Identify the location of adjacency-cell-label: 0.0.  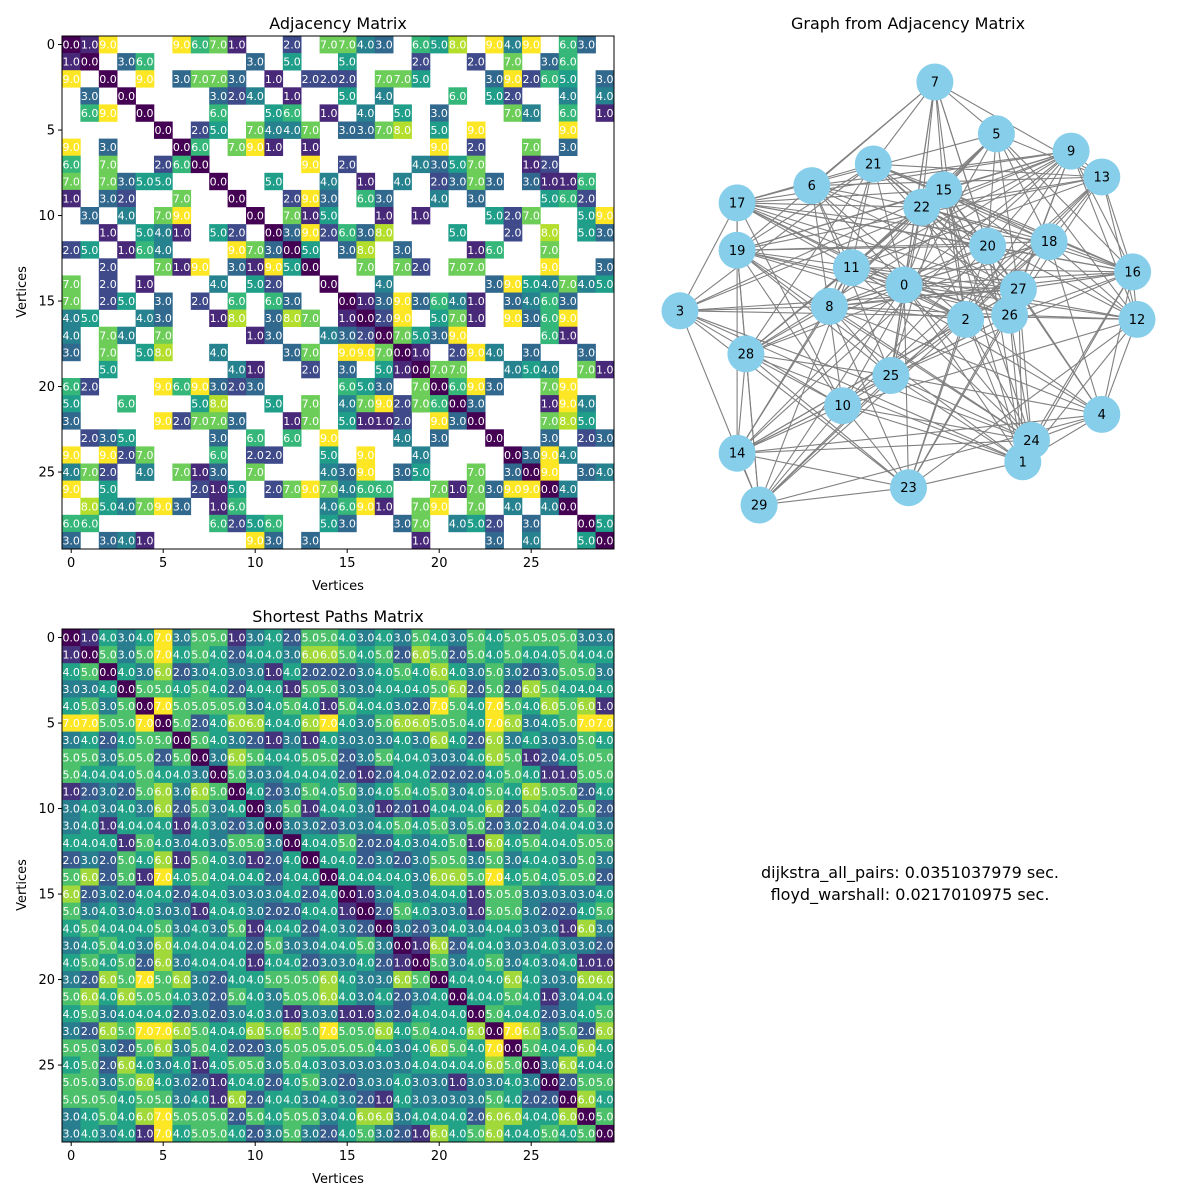
(531, 472).